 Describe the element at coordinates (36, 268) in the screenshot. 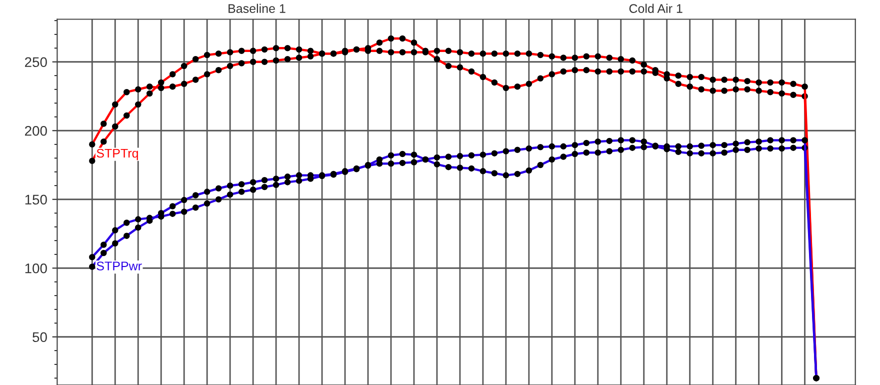

I see `y-tick-label: 100` at that location.